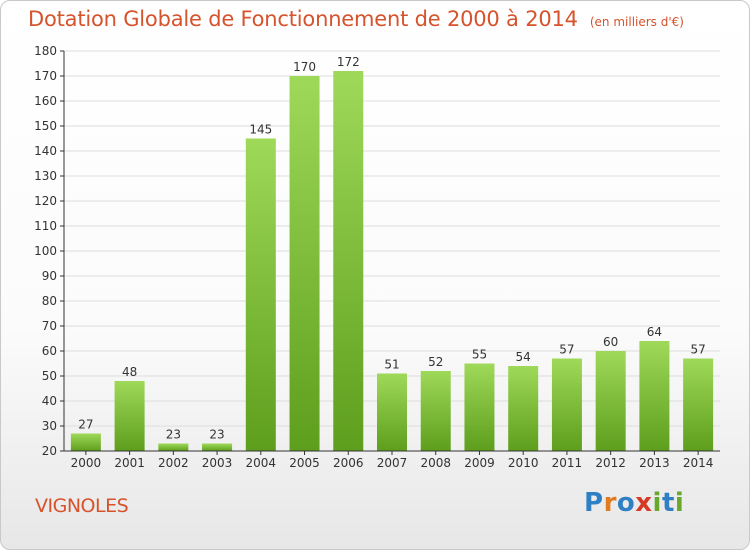 This screenshot has width=750, height=550. What do you see at coordinates (610, 463) in the screenshot?
I see `x-tick-label: 2012` at bounding box center [610, 463].